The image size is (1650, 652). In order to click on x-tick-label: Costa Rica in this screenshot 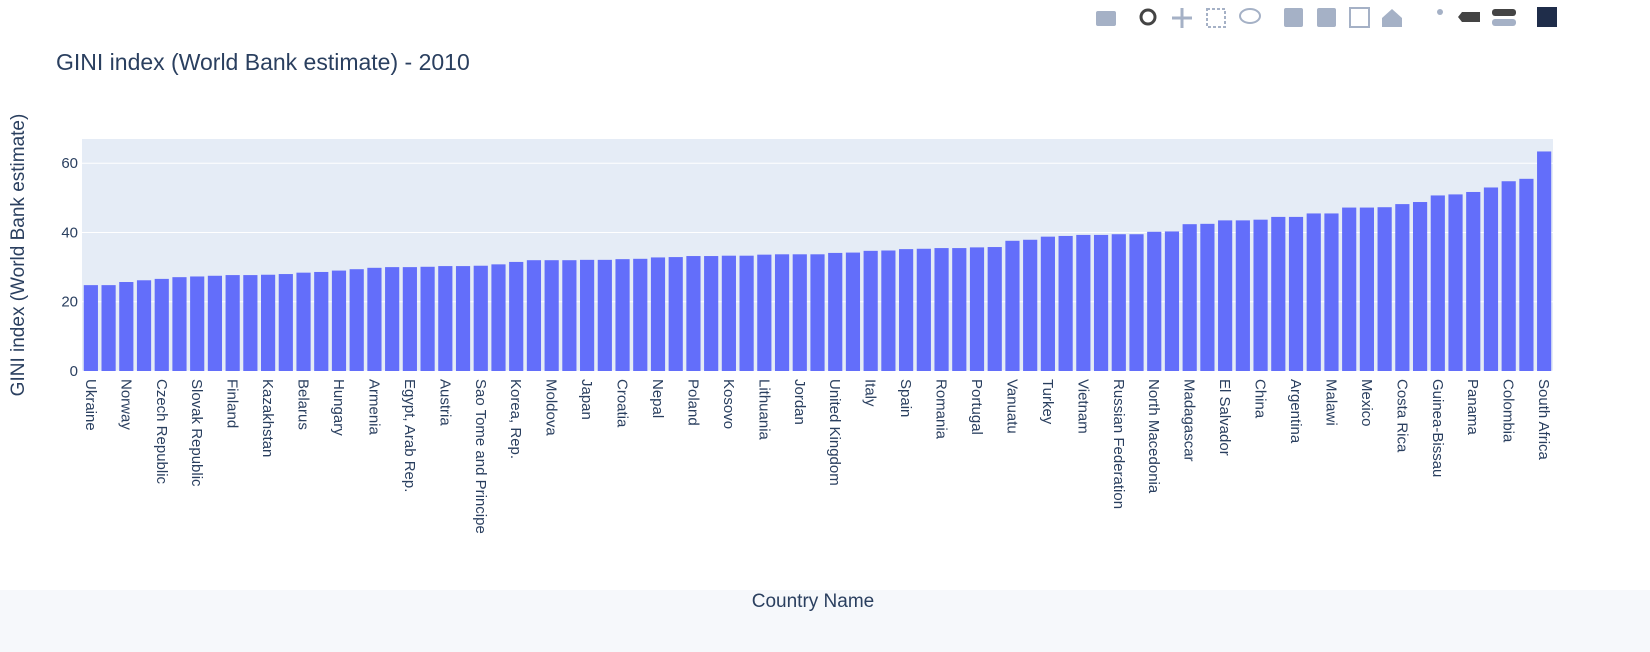, I will do `click(1401, 416)`.